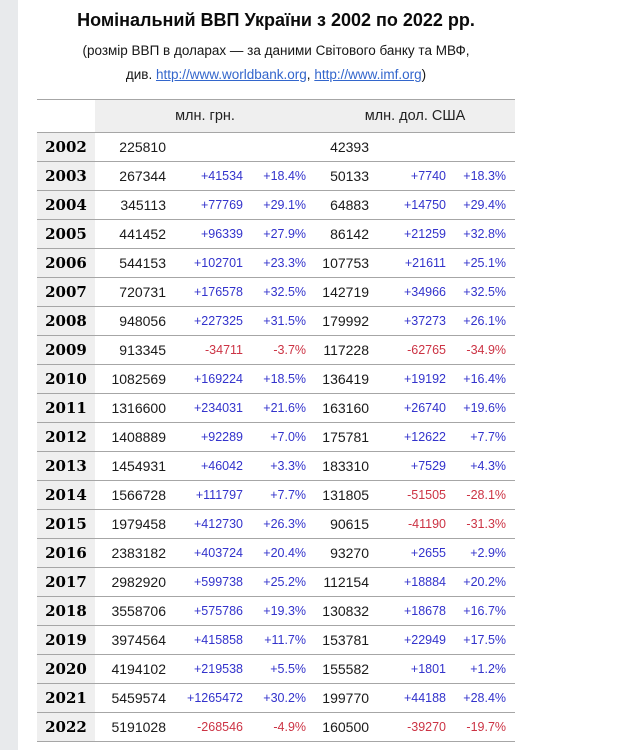 The width and height of the screenshot is (617, 750). I want to click on usd-change-cell: +26740, so click(417, 408).